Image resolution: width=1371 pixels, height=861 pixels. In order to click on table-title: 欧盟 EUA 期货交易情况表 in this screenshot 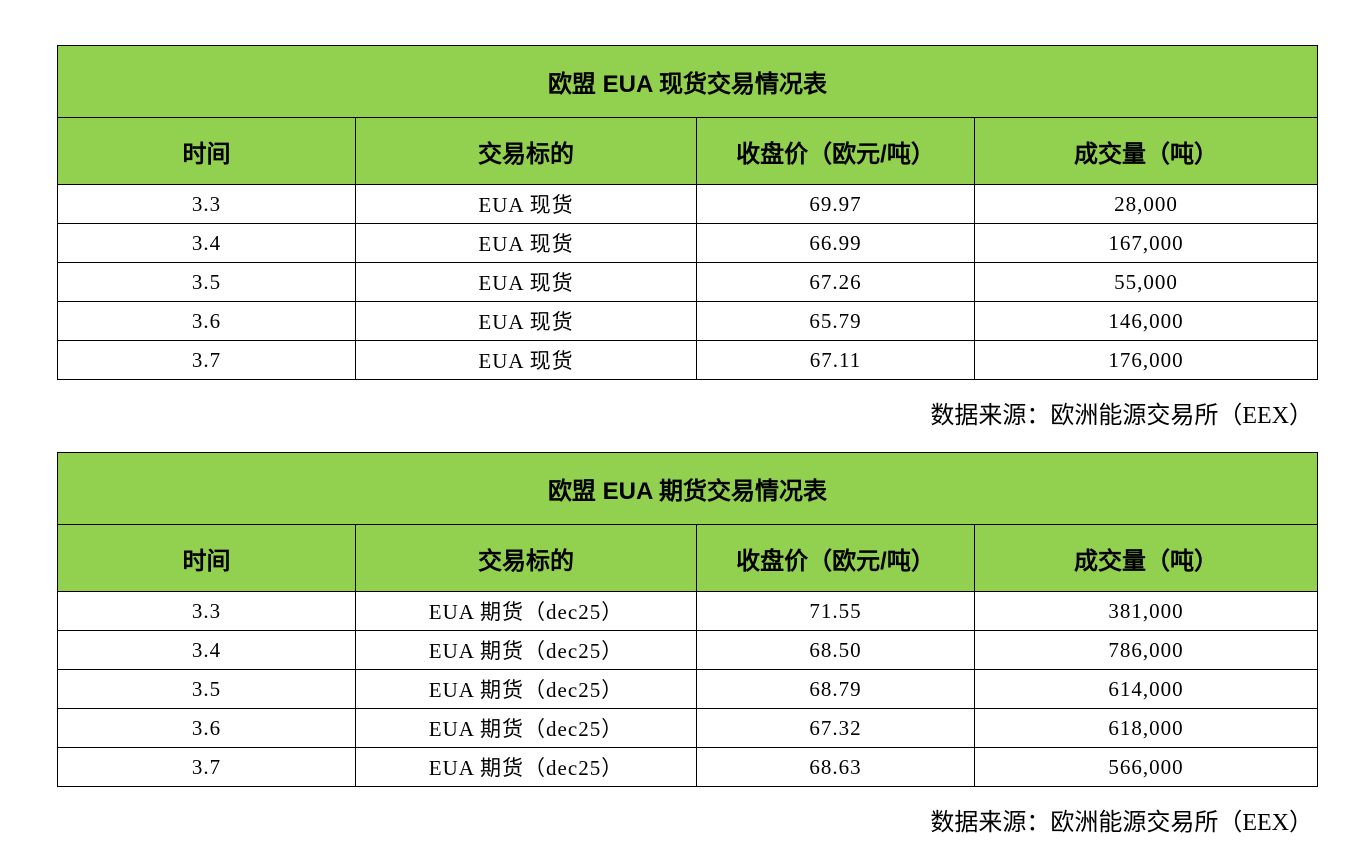, I will do `click(687, 488)`.